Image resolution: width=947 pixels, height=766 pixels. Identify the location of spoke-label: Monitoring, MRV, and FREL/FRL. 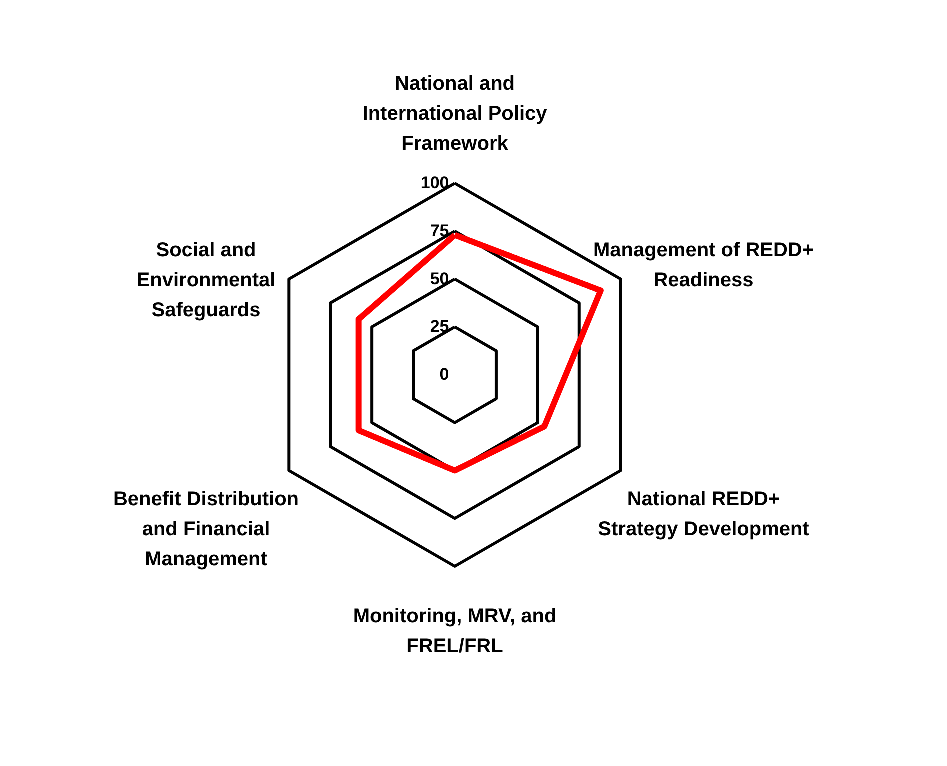
(455, 631).